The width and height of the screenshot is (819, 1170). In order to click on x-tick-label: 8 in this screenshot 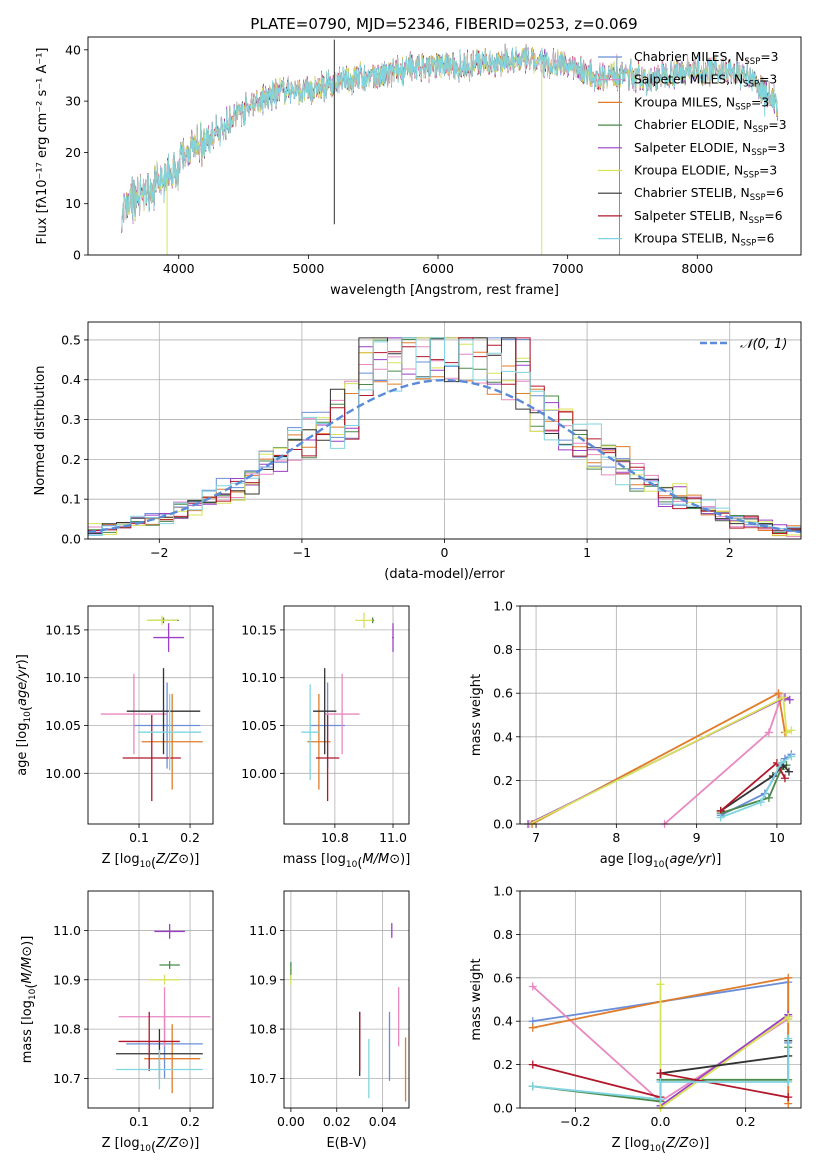, I will do `click(616, 837)`.